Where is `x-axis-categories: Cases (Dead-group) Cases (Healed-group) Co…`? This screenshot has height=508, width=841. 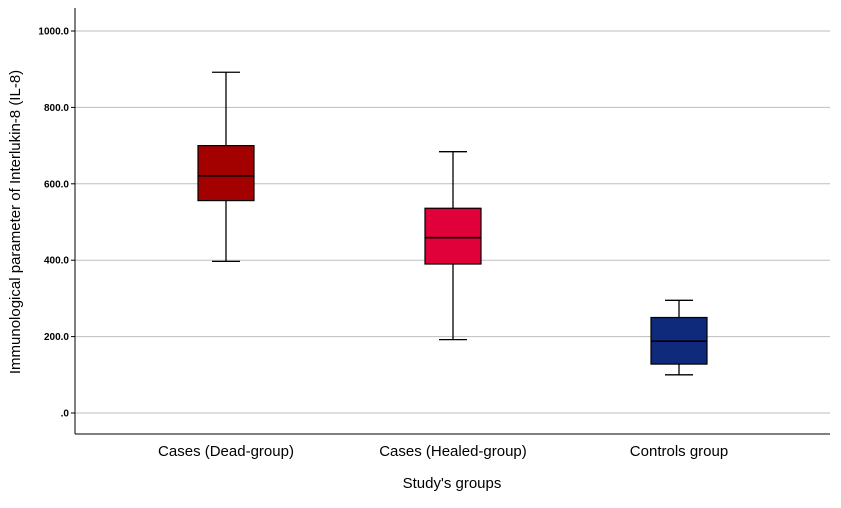
x-axis-categories: Cases (Dead-group) Cases (Healed-group) Co… is located at coordinates (443, 451).